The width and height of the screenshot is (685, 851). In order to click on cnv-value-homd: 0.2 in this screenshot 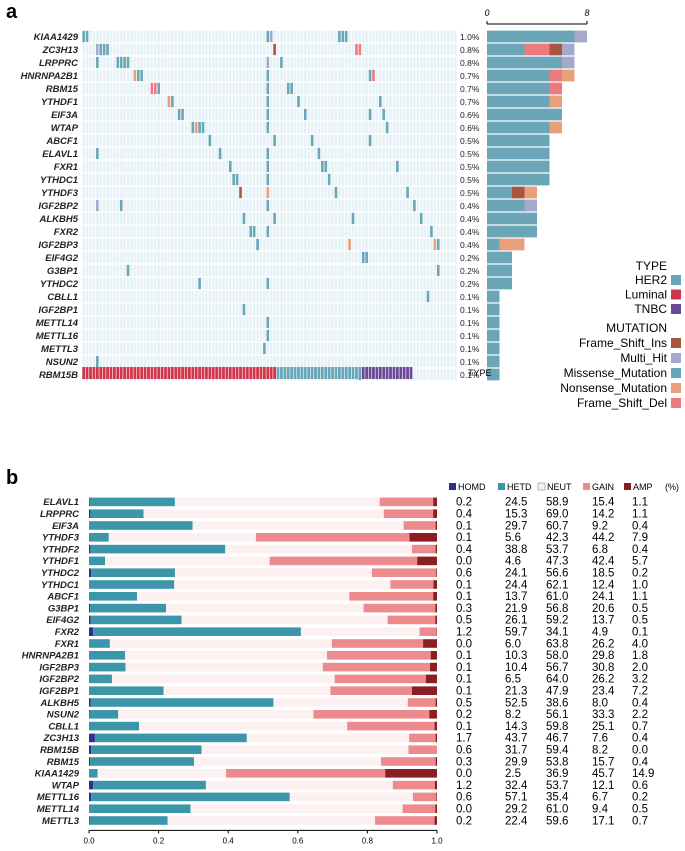, I will do `click(464, 821)`.